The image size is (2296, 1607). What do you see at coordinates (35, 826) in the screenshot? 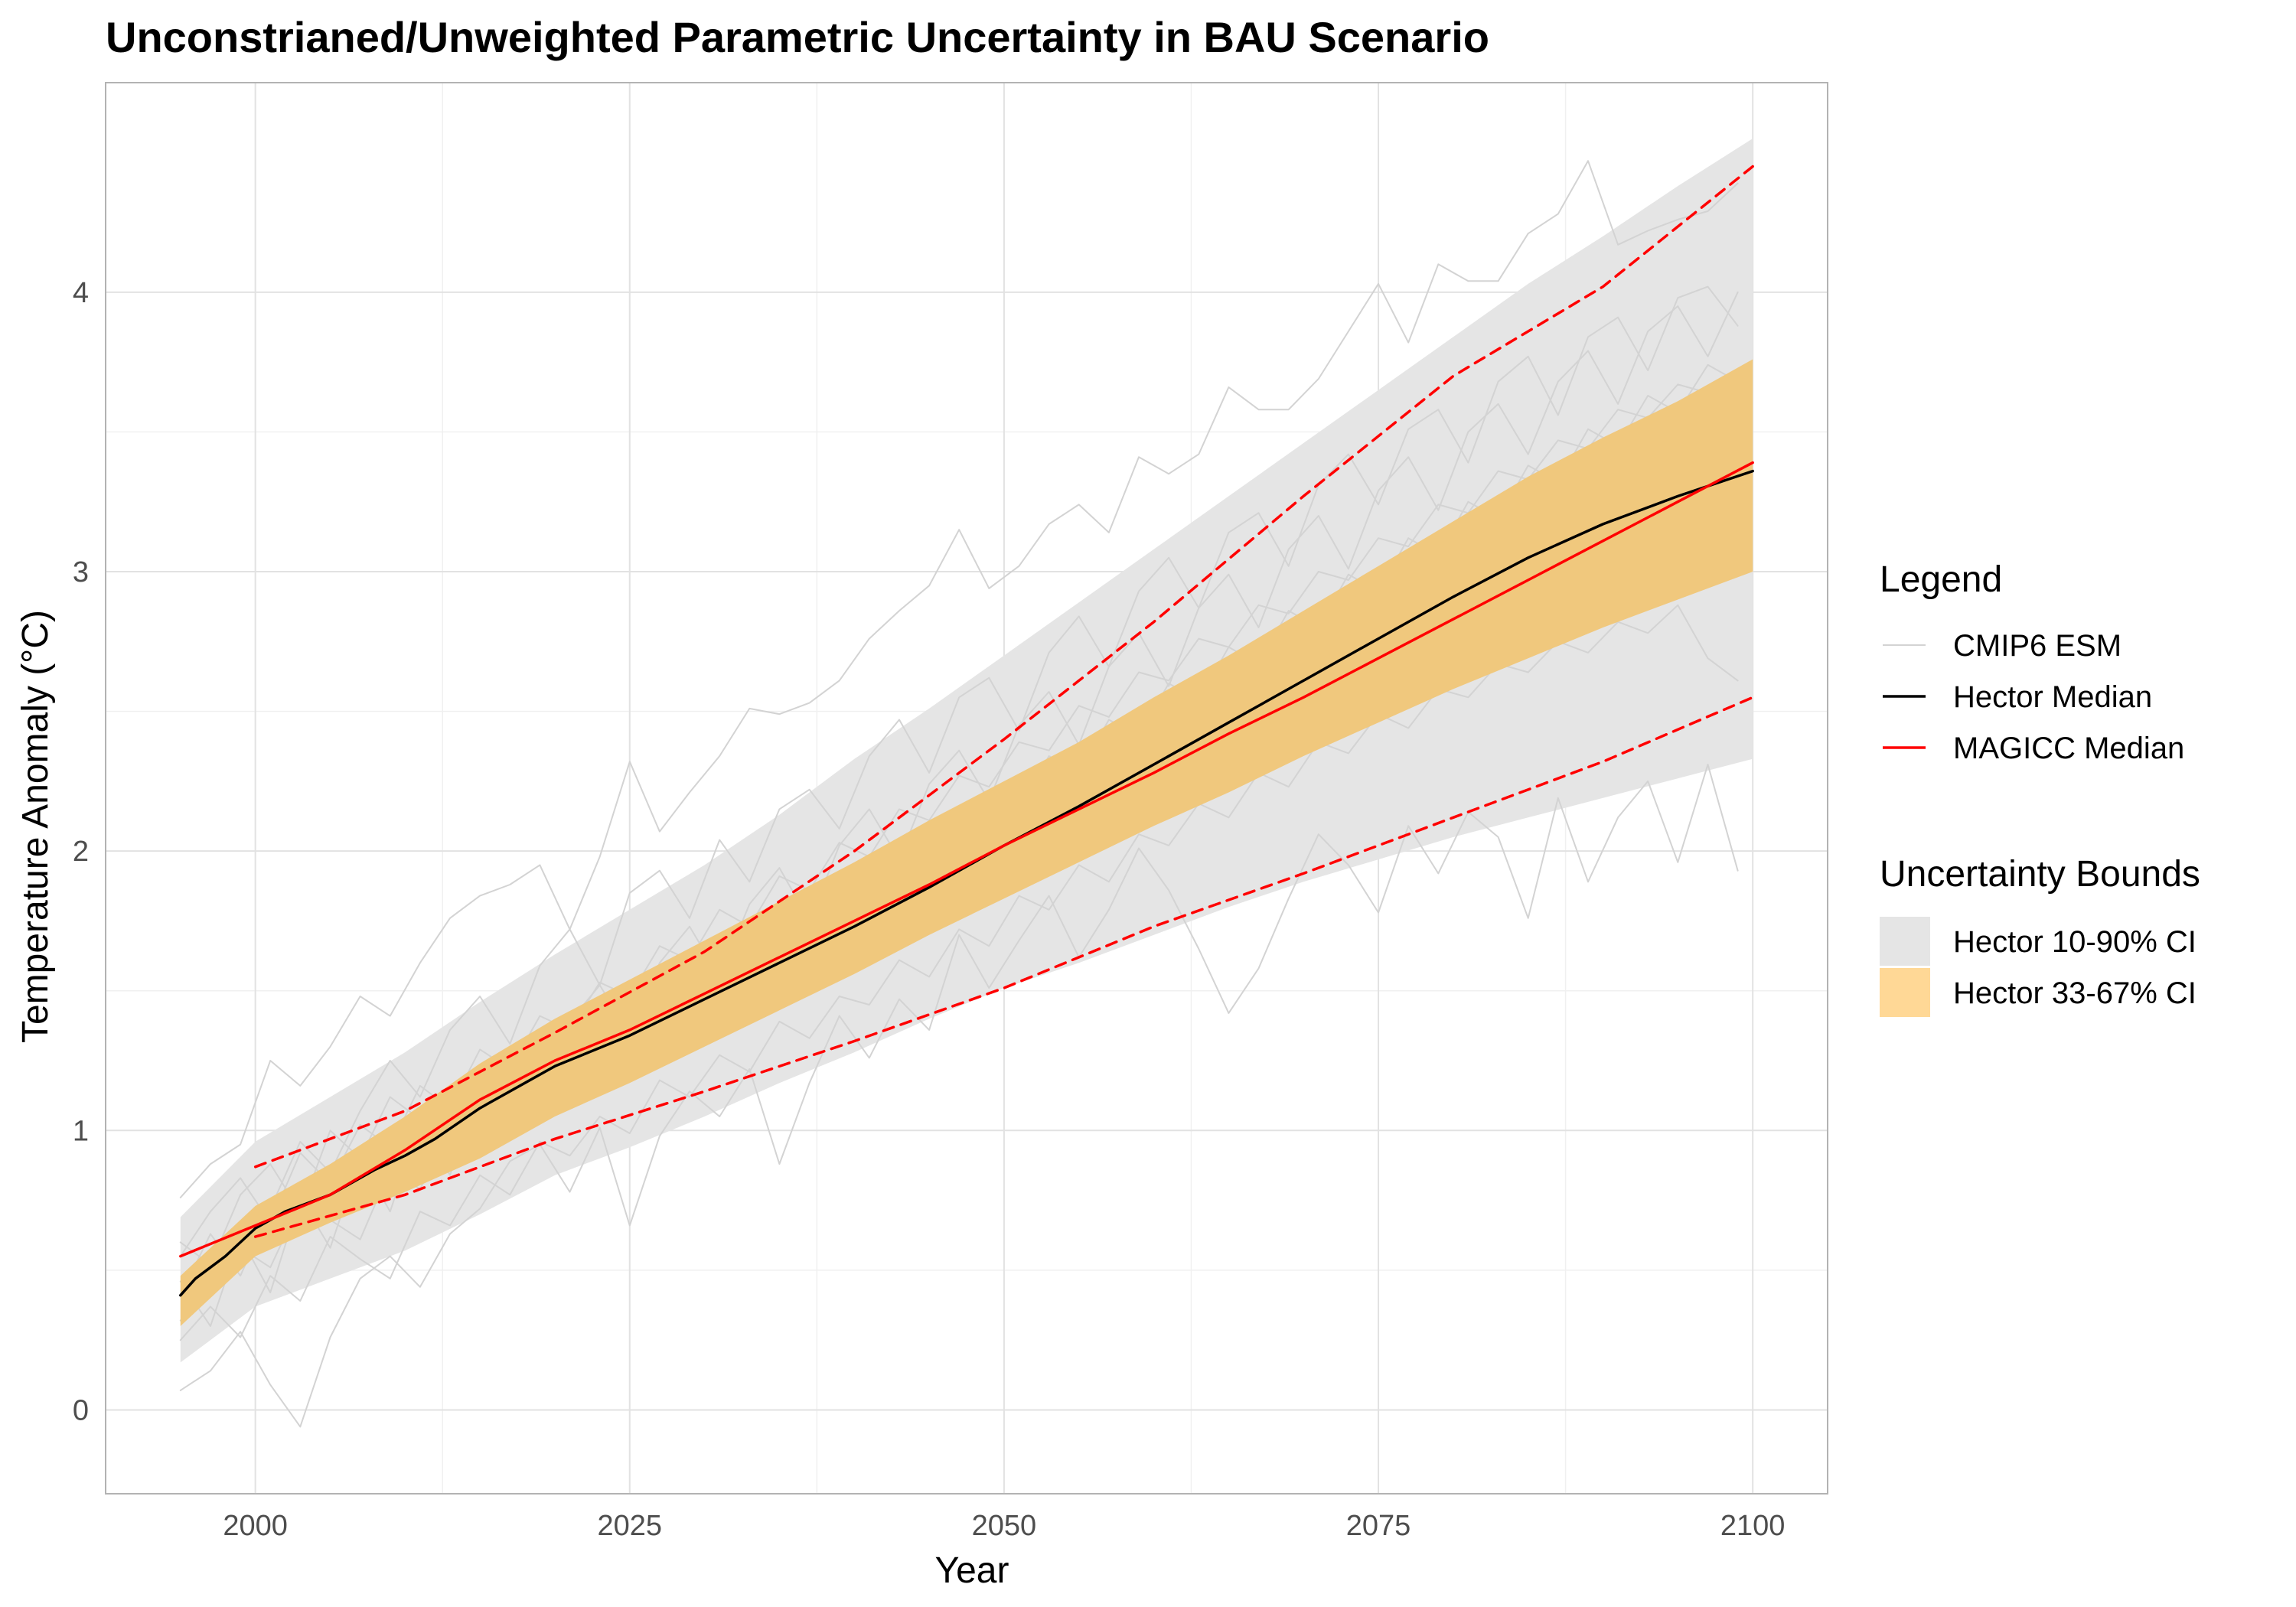
I see `y-axis-title: Temperature Anomaly (°C)` at bounding box center [35, 826].